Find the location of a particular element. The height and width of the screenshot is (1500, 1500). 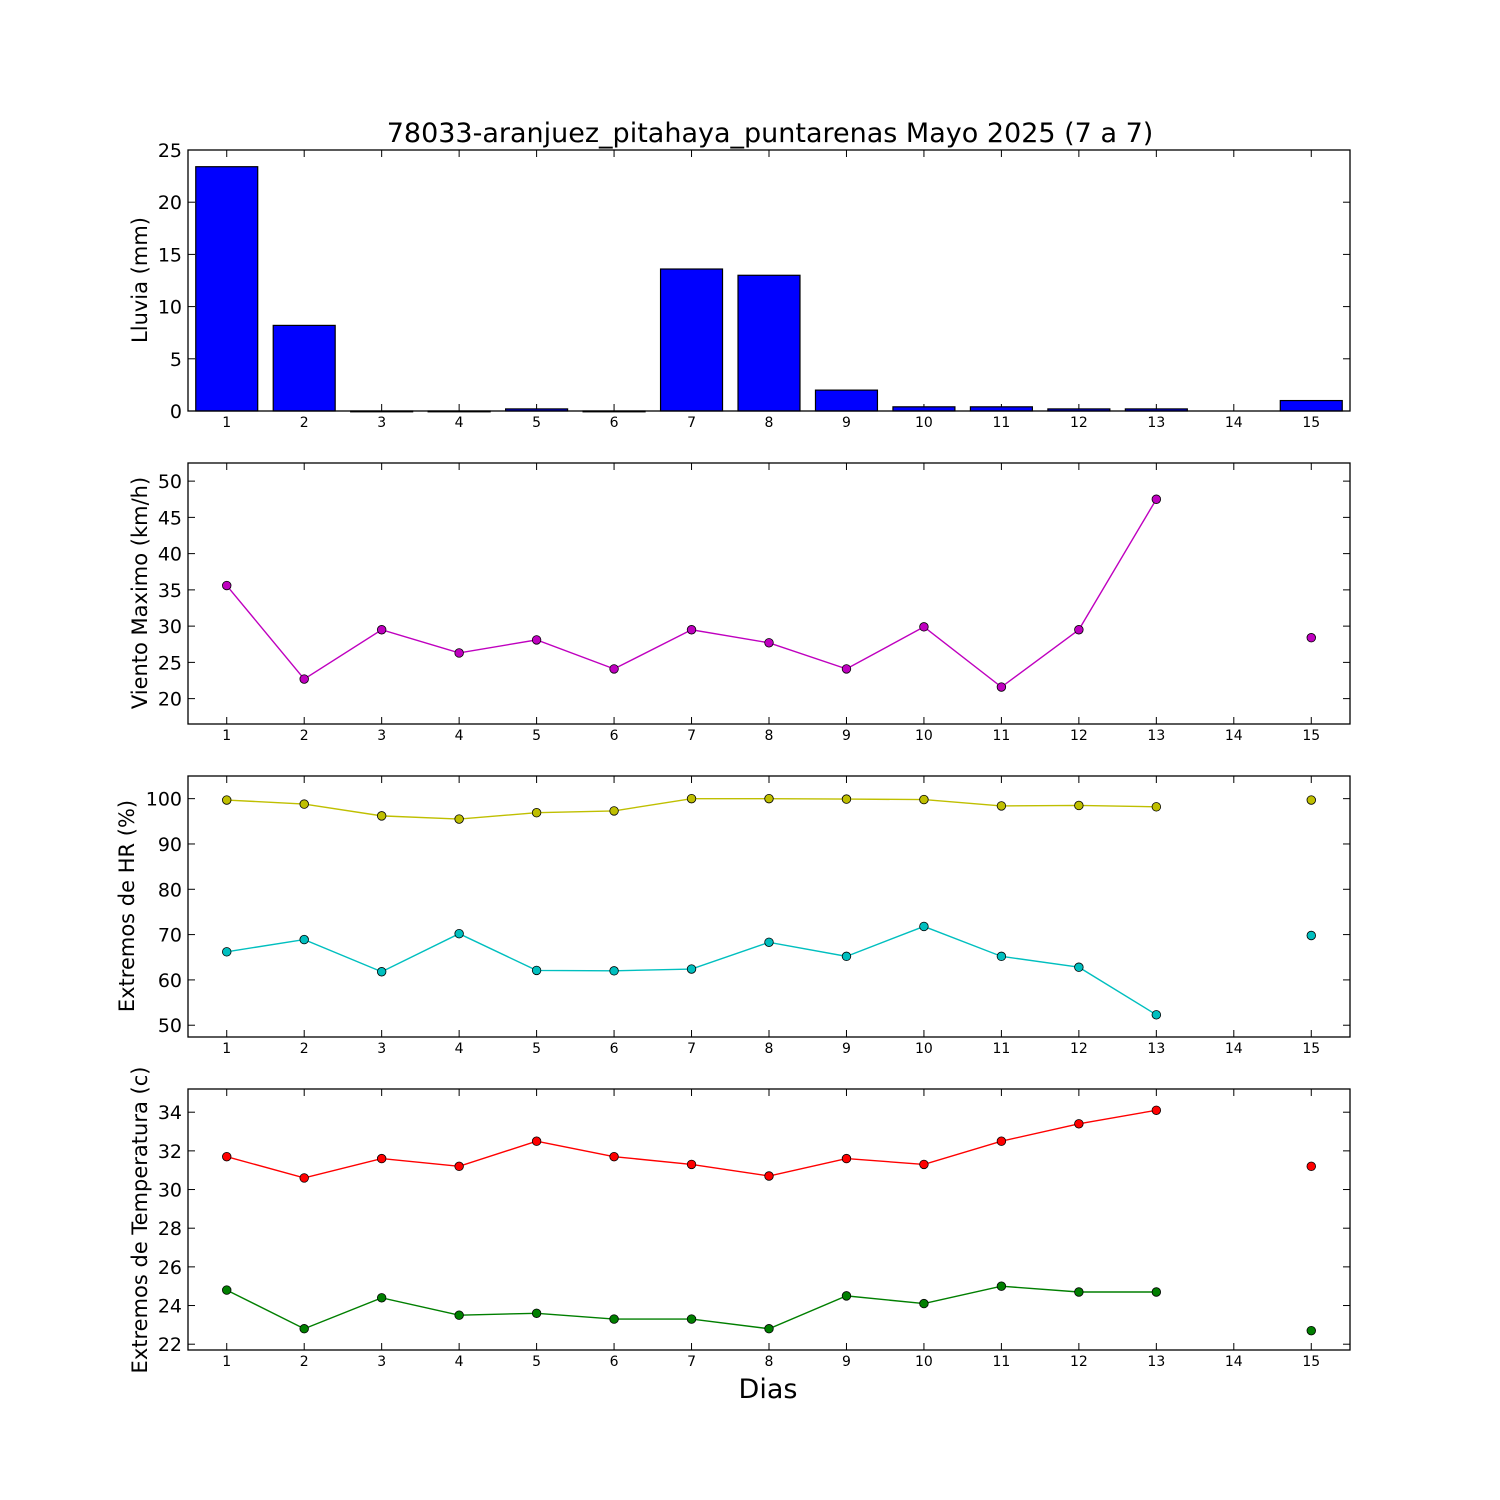

wind-plot-frame is located at coordinates (769, 593).